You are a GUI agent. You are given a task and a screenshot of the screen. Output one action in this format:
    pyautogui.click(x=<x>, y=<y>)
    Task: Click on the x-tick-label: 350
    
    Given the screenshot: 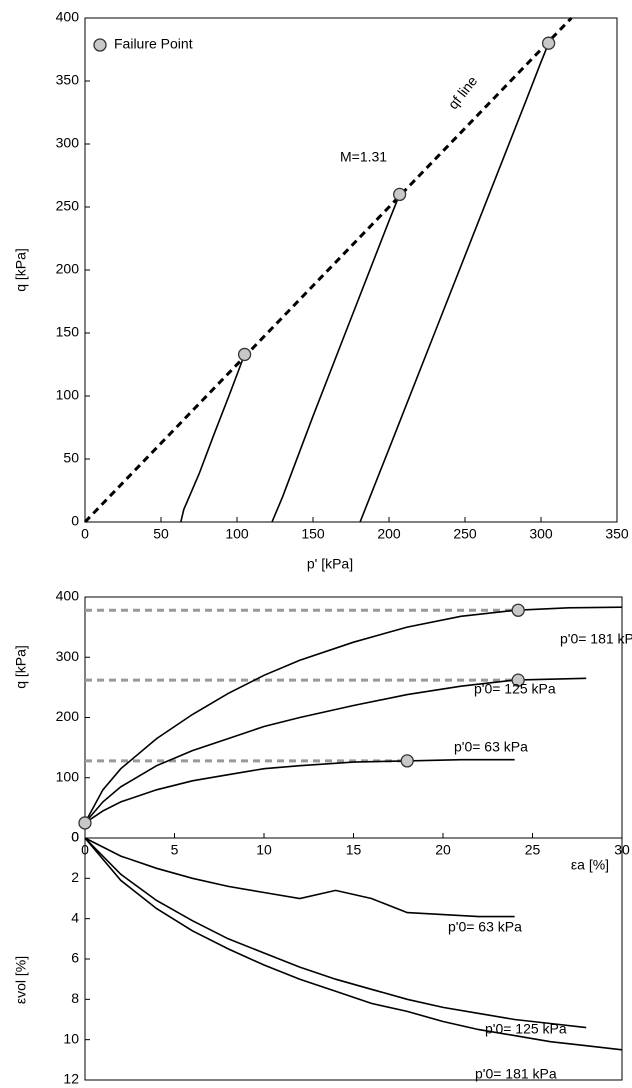 What is the action you would take?
    pyautogui.click(x=617, y=534)
    